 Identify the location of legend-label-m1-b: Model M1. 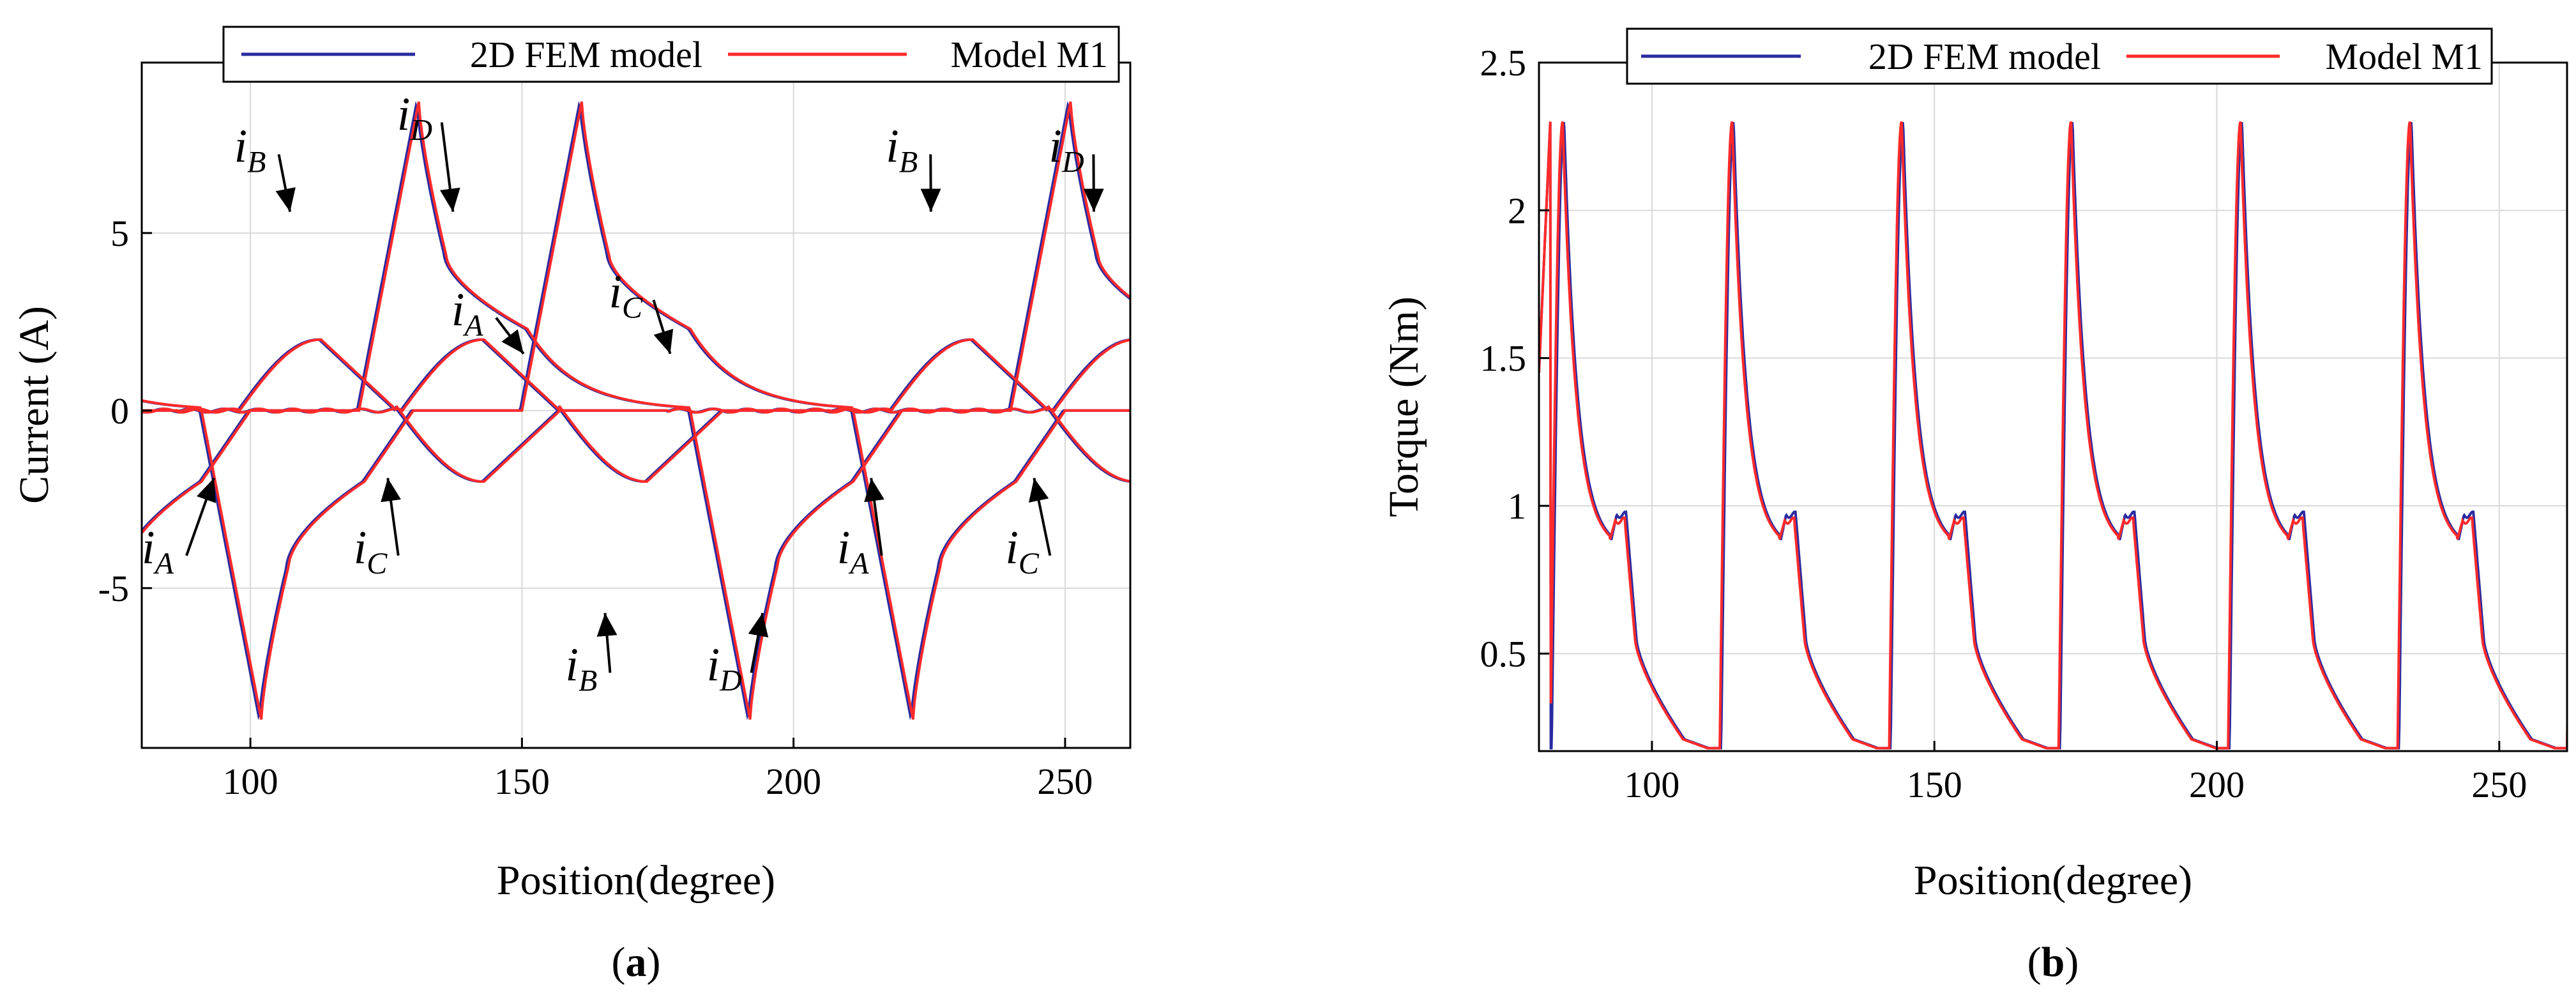
(2405, 57).